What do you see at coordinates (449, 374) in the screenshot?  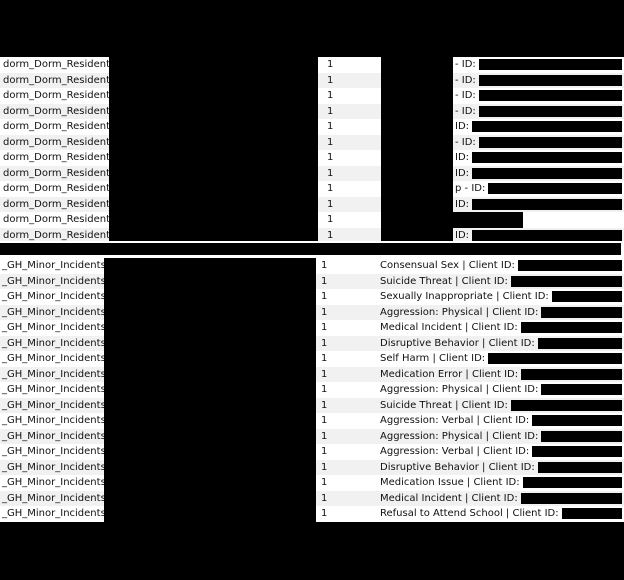 I see `detail-text: Medication Error | Client ID:` at bounding box center [449, 374].